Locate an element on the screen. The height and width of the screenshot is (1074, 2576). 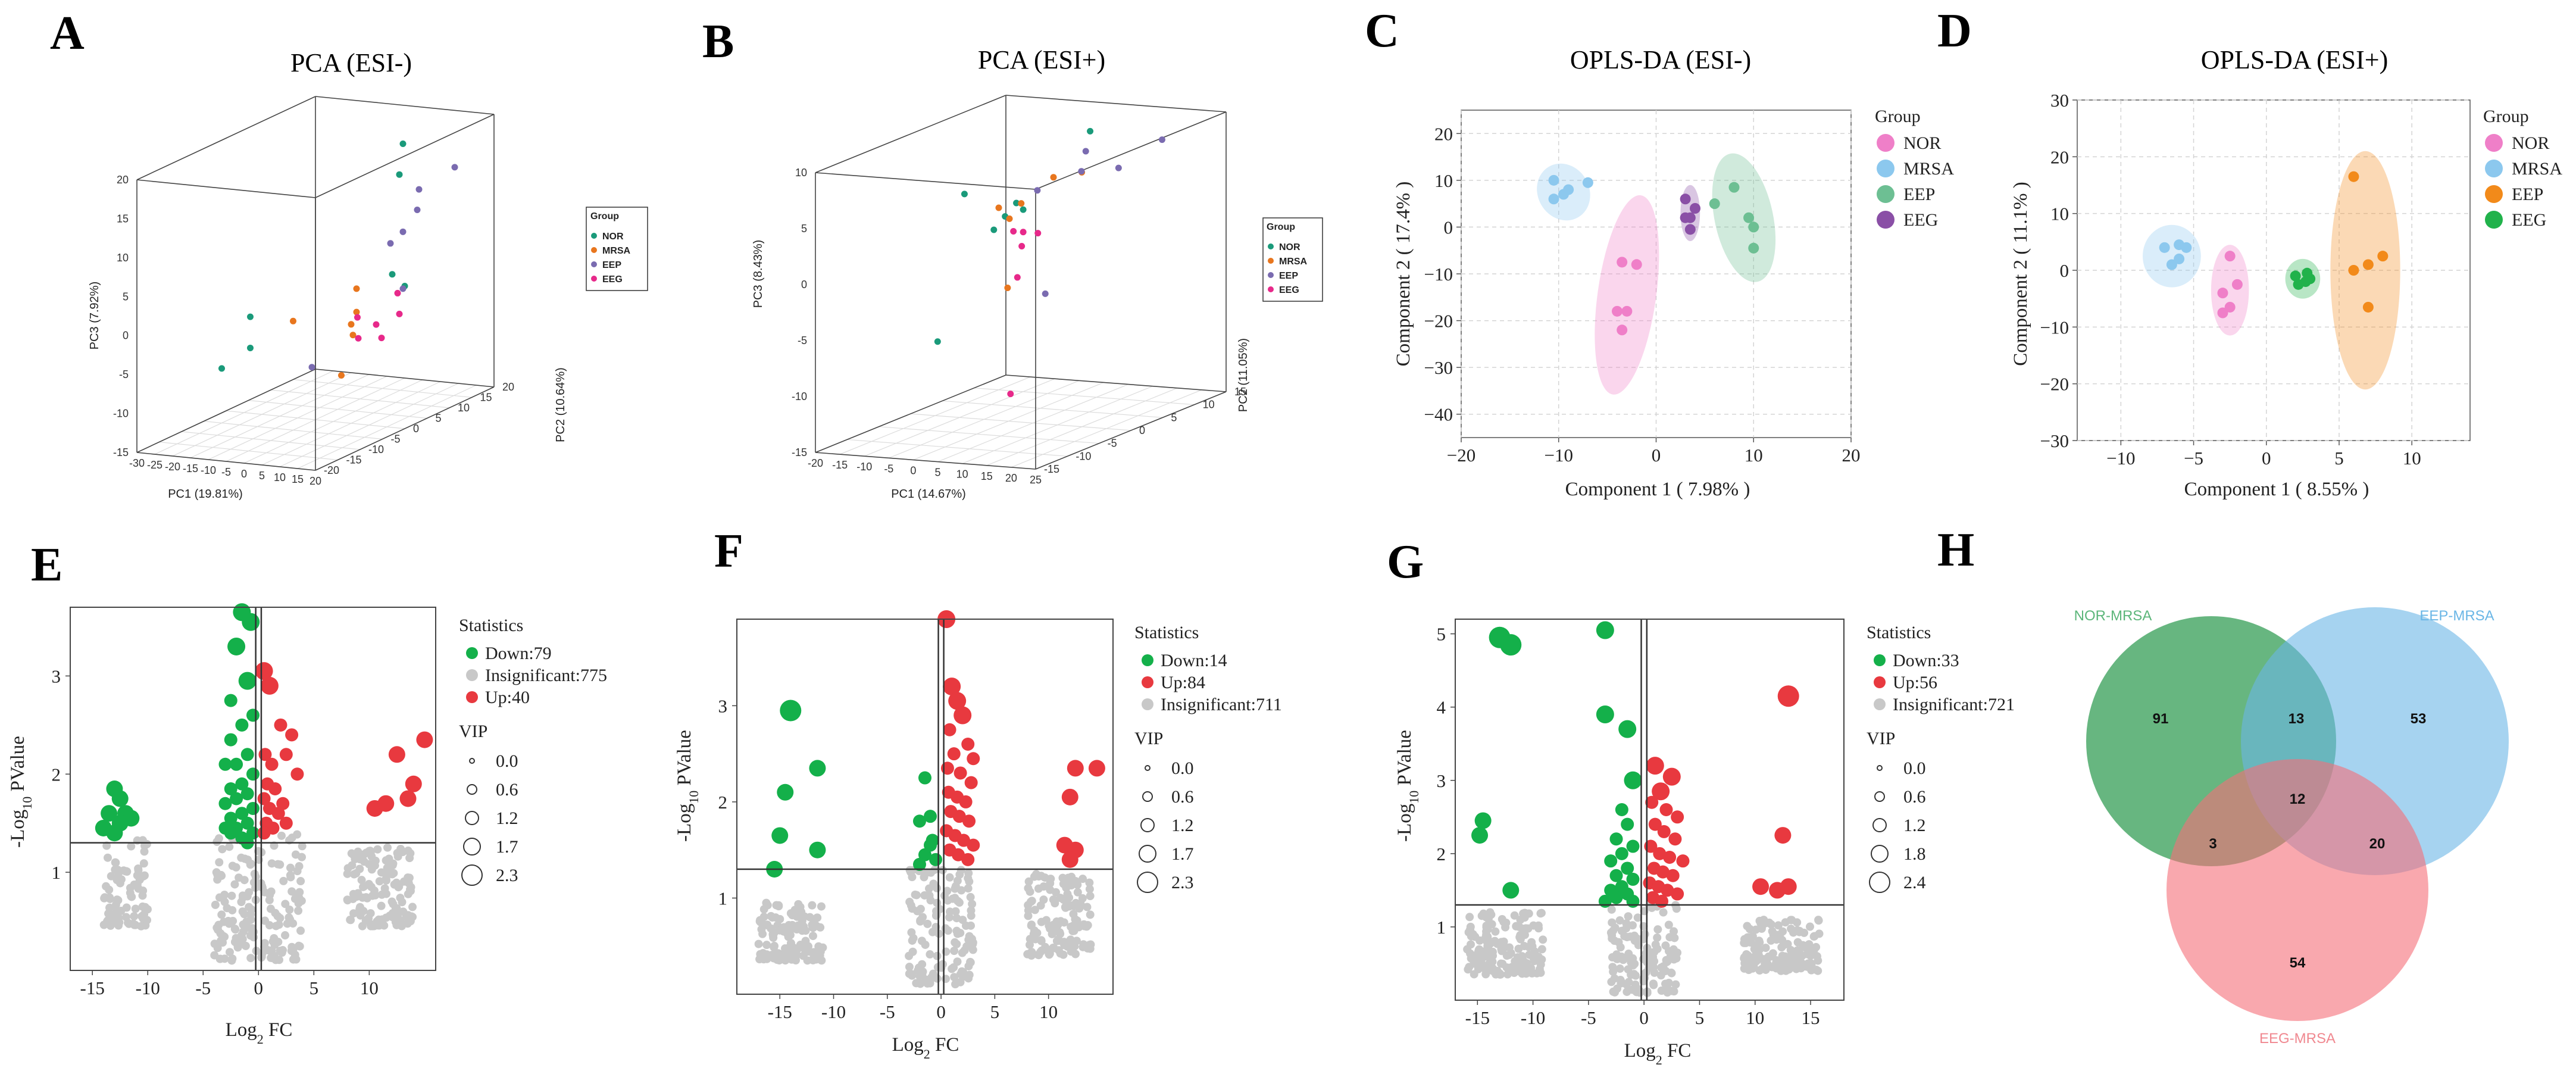
panel-c-plot: −20 −10 0 10 20 −40 −30 −20 −10 0 10 20 is located at coordinates (1642, 288).